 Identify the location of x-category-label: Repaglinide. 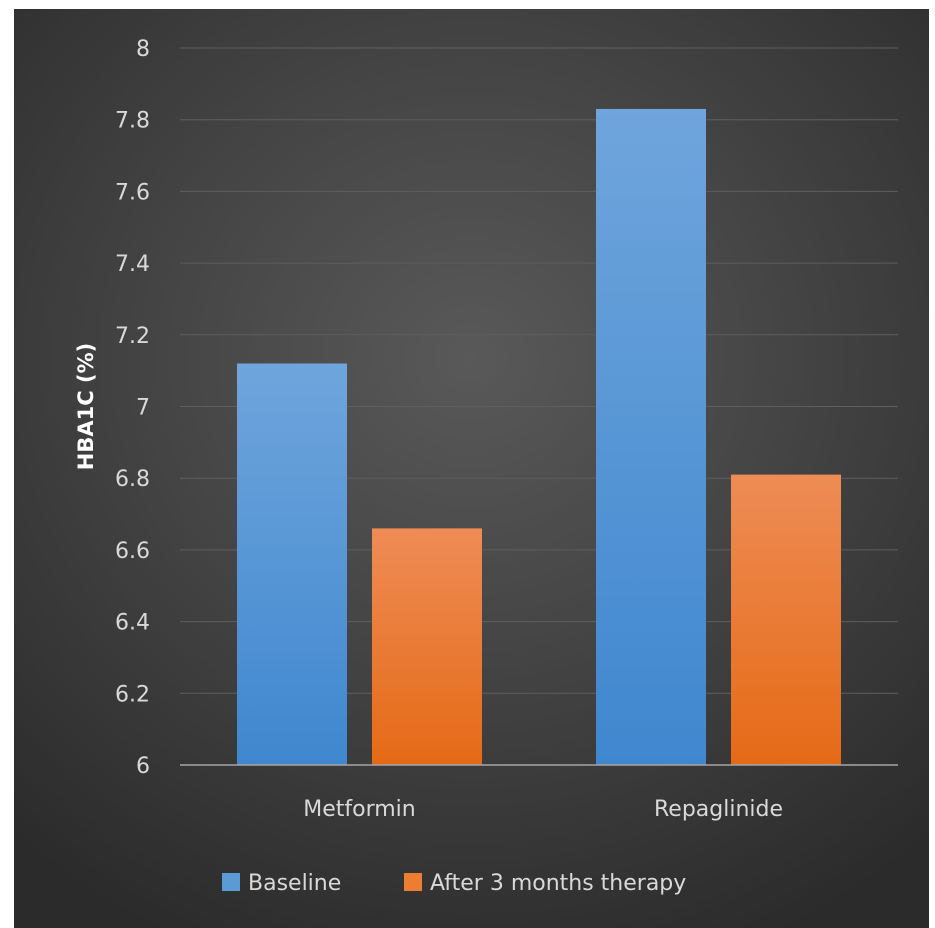
(718, 809).